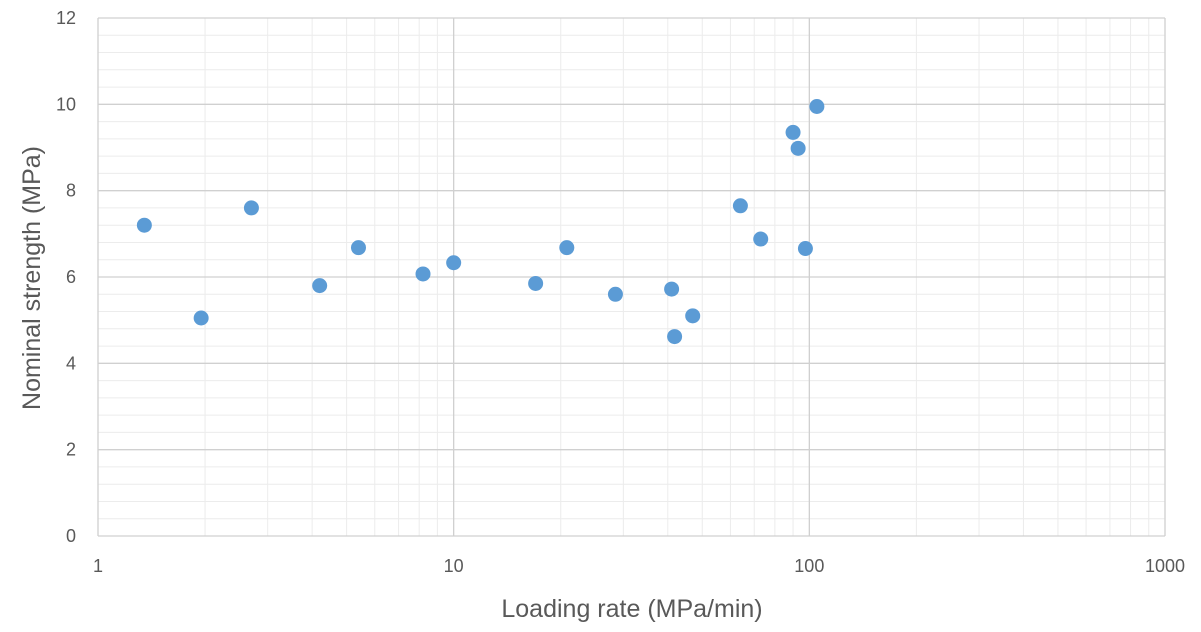 The width and height of the screenshot is (1201, 632). What do you see at coordinates (639, 566) in the screenshot?
I see `x-tick-labels: 1 10 100 1000` at bounding box center [639, 566].